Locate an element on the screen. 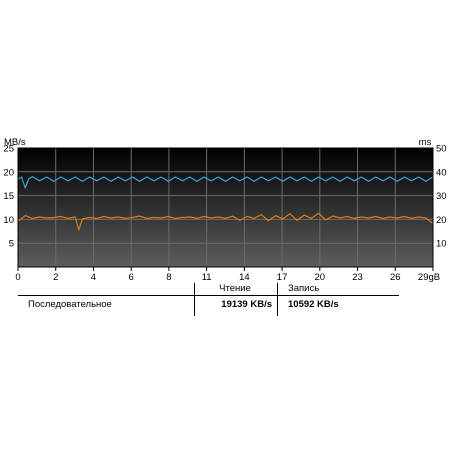 This screenshot has height=452, width=452. read-column-header: Чтение is located at coordinates (235, 288).